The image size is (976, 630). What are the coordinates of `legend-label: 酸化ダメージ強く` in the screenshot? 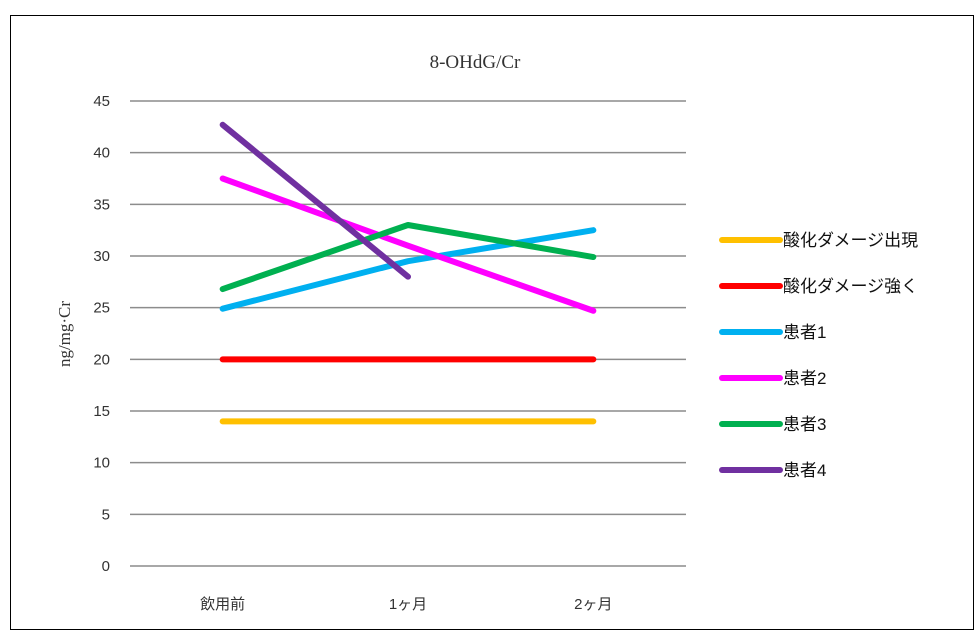 It's located at (850, 286).